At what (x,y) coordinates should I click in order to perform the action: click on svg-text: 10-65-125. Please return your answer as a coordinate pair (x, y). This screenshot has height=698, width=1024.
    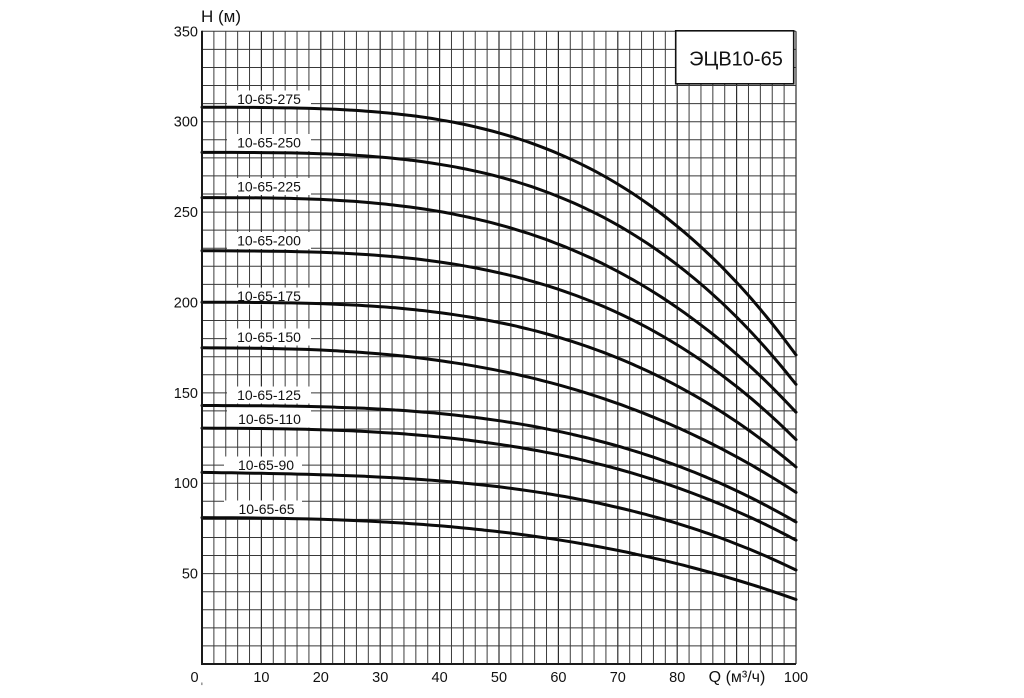
    Looking at the image, I should click on (269, 395).